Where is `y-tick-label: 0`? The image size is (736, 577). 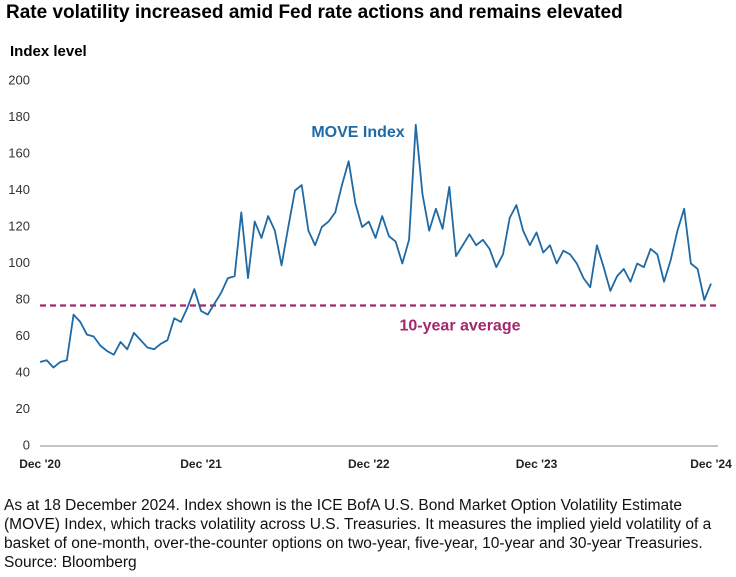
y-tick-label: 0 is located at coordinates (26, 444).